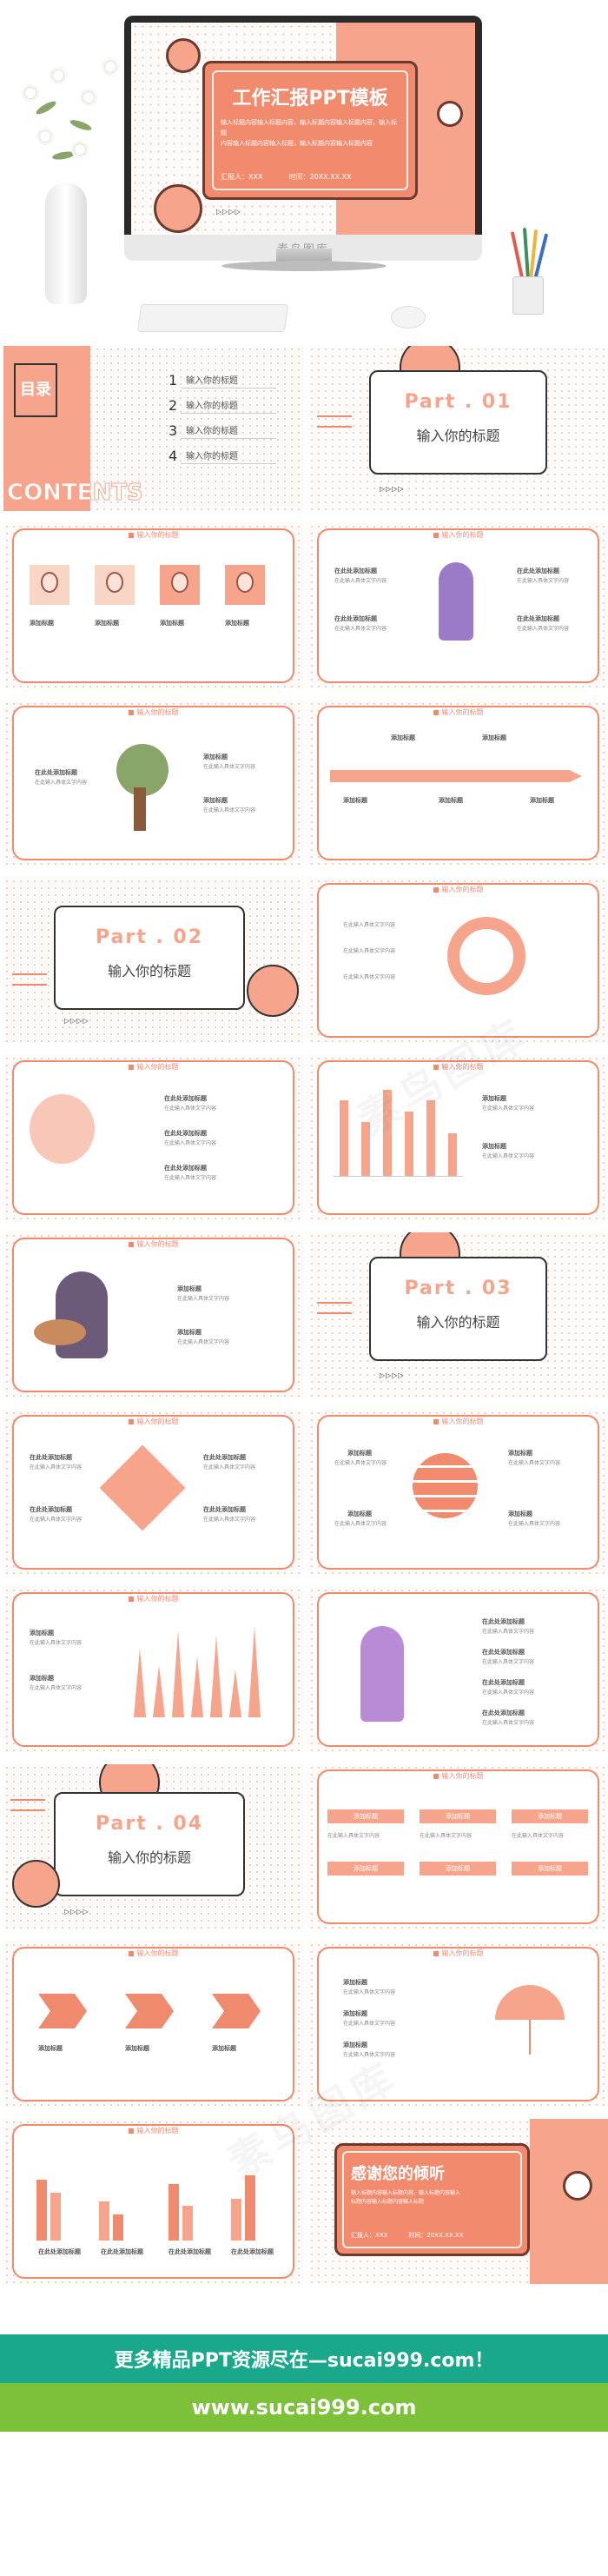 Image resolution: width=608 pixels, height=2576 pixels. What do you see at coordinates (518, 257) in the screenshot?
I see `pencil-illustration` at bounding box center [518, 257].